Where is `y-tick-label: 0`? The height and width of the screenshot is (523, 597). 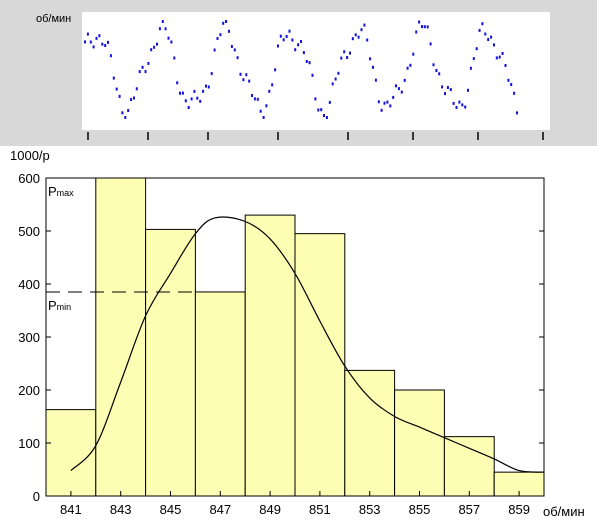 y-tick-label: 0 is located at coordinates (36, 496).